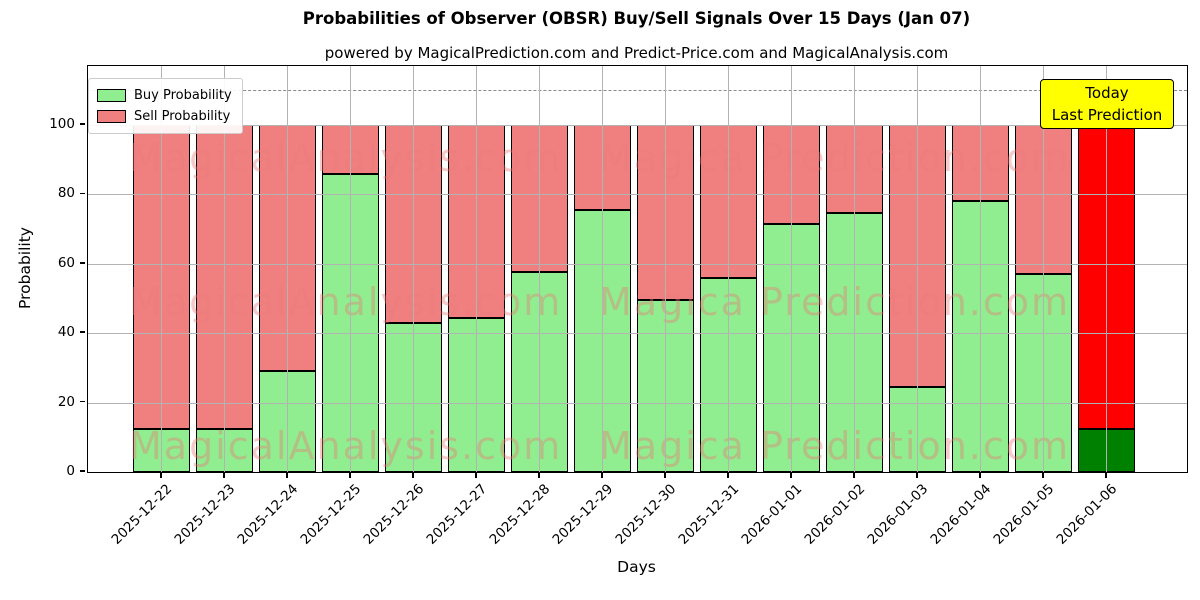 The image size is (1200, 600). Describe the element at coordinates (637, 91) in the screenshot. I see `dashed-threshold-line` at that location.